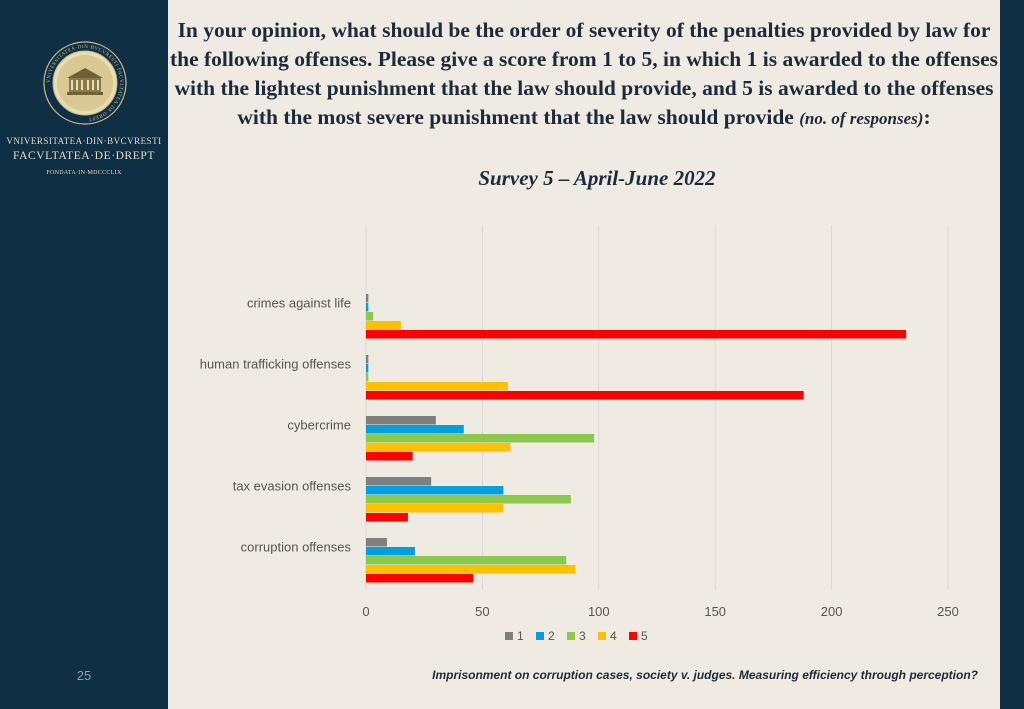 This screenshot has width=1024, height=709. I want to click on x-tick-label: 0, so click(365, 611).